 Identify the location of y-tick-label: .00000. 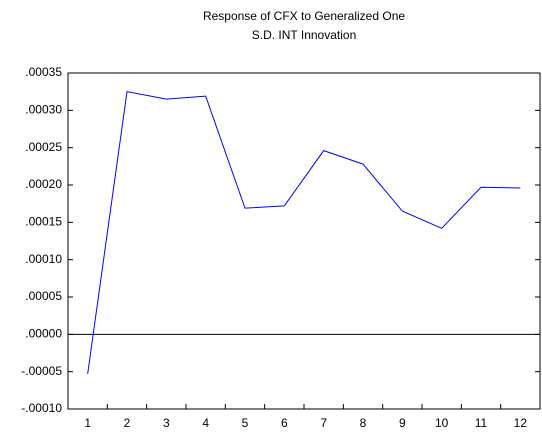
(43, 334).